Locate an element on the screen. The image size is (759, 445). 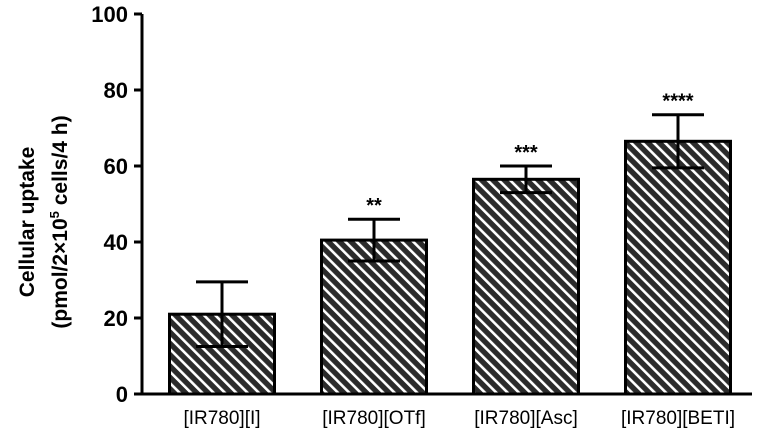
x-tick-label-1: [IR780][I] is located at coordinates (221, 418).